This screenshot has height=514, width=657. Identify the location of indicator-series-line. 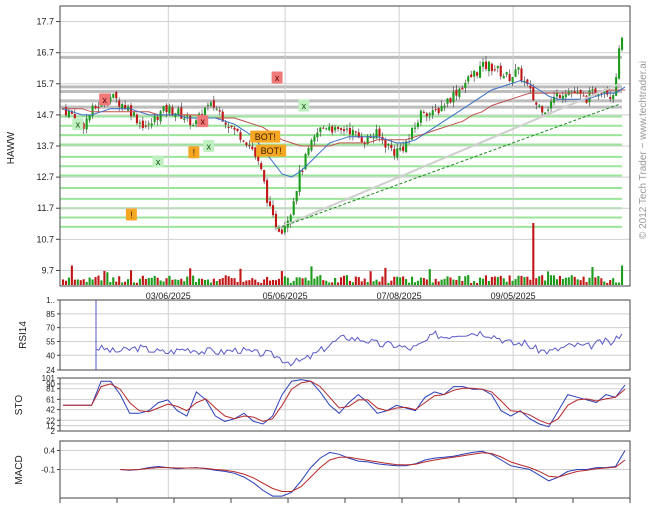
(344, 403).